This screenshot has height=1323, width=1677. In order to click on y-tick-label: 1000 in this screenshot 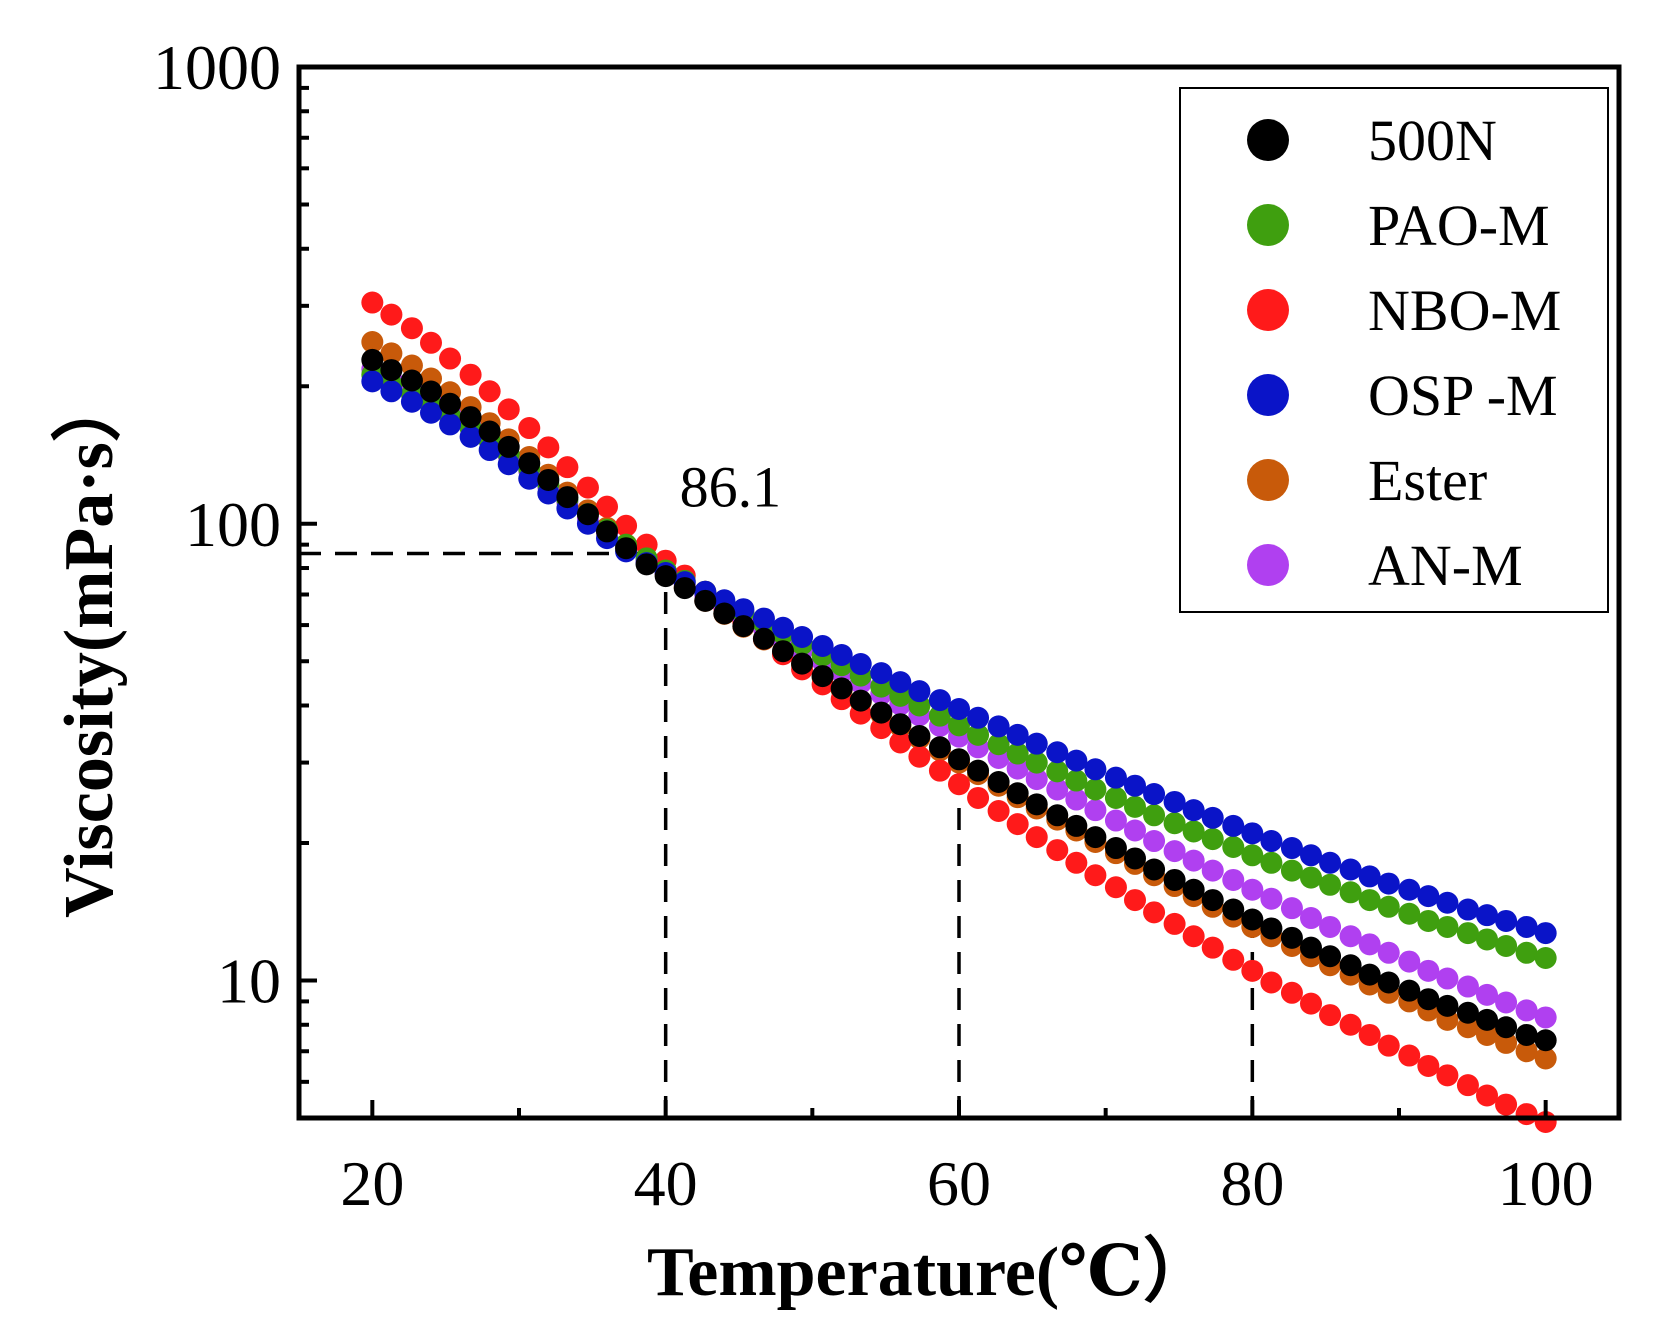, I will do `click(217, 67)`.